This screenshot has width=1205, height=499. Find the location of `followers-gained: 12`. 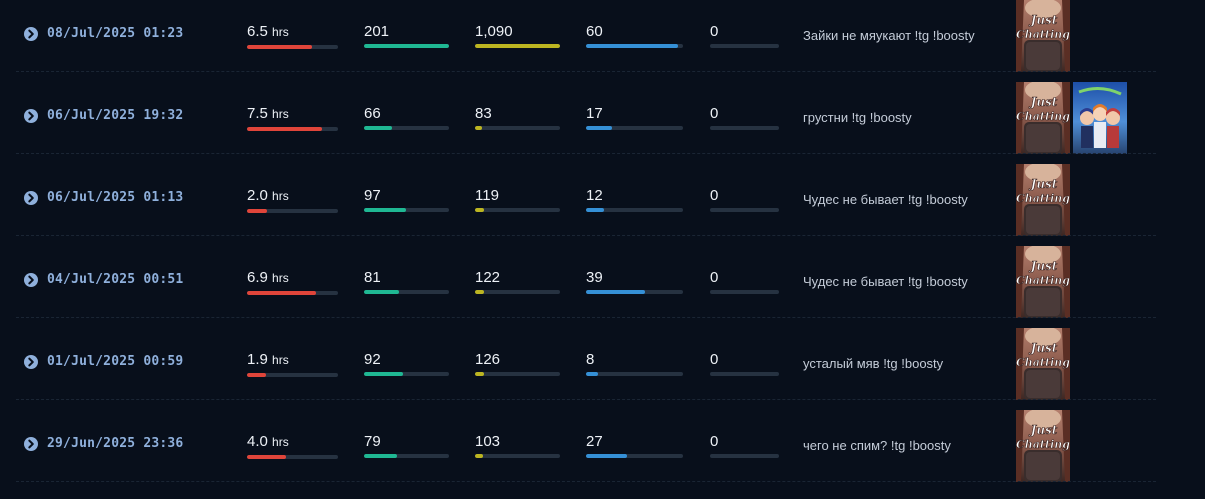

followers-gained: 12 is located at coordinates (634, 199).